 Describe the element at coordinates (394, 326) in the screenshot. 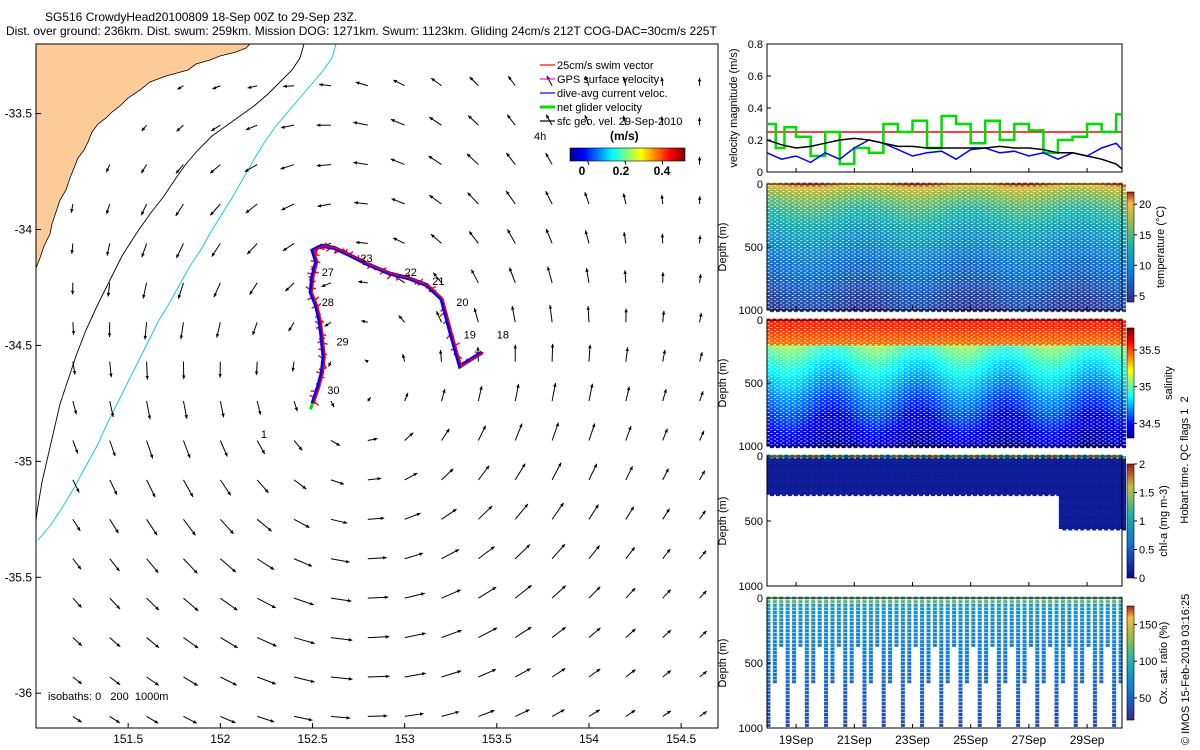

I see `glider-track` at that location.